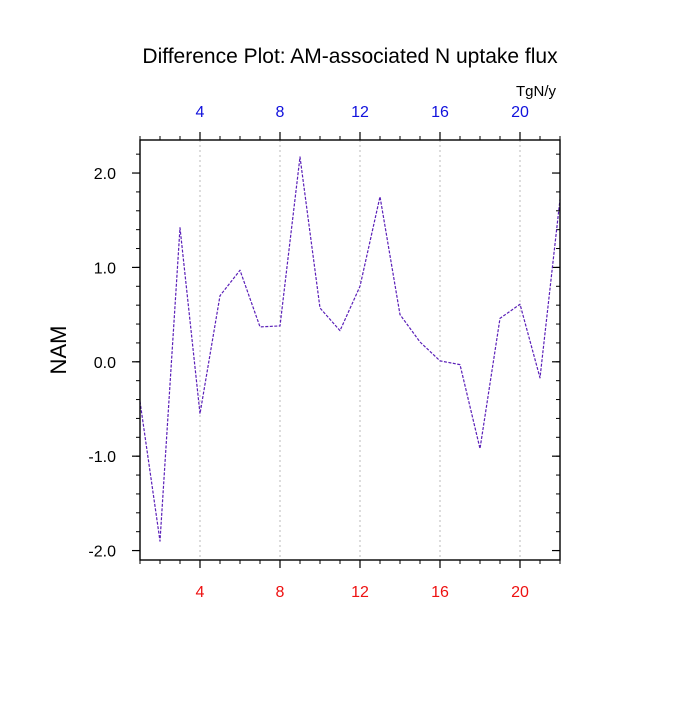  I want to click on y-tick-label: -2.0, so click(102, 552).